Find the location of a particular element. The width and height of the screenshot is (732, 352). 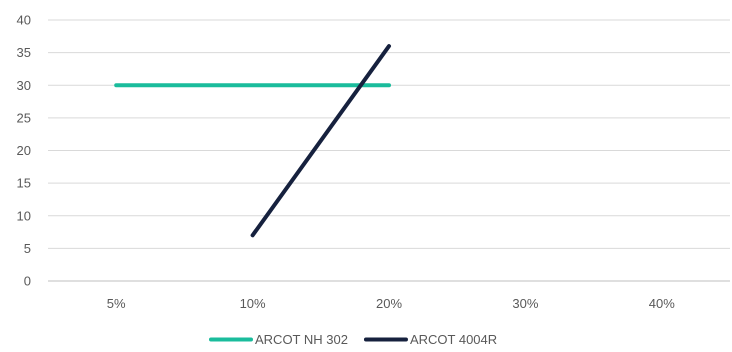

x-tick-label: 30% is located at coordinates (525, 303).